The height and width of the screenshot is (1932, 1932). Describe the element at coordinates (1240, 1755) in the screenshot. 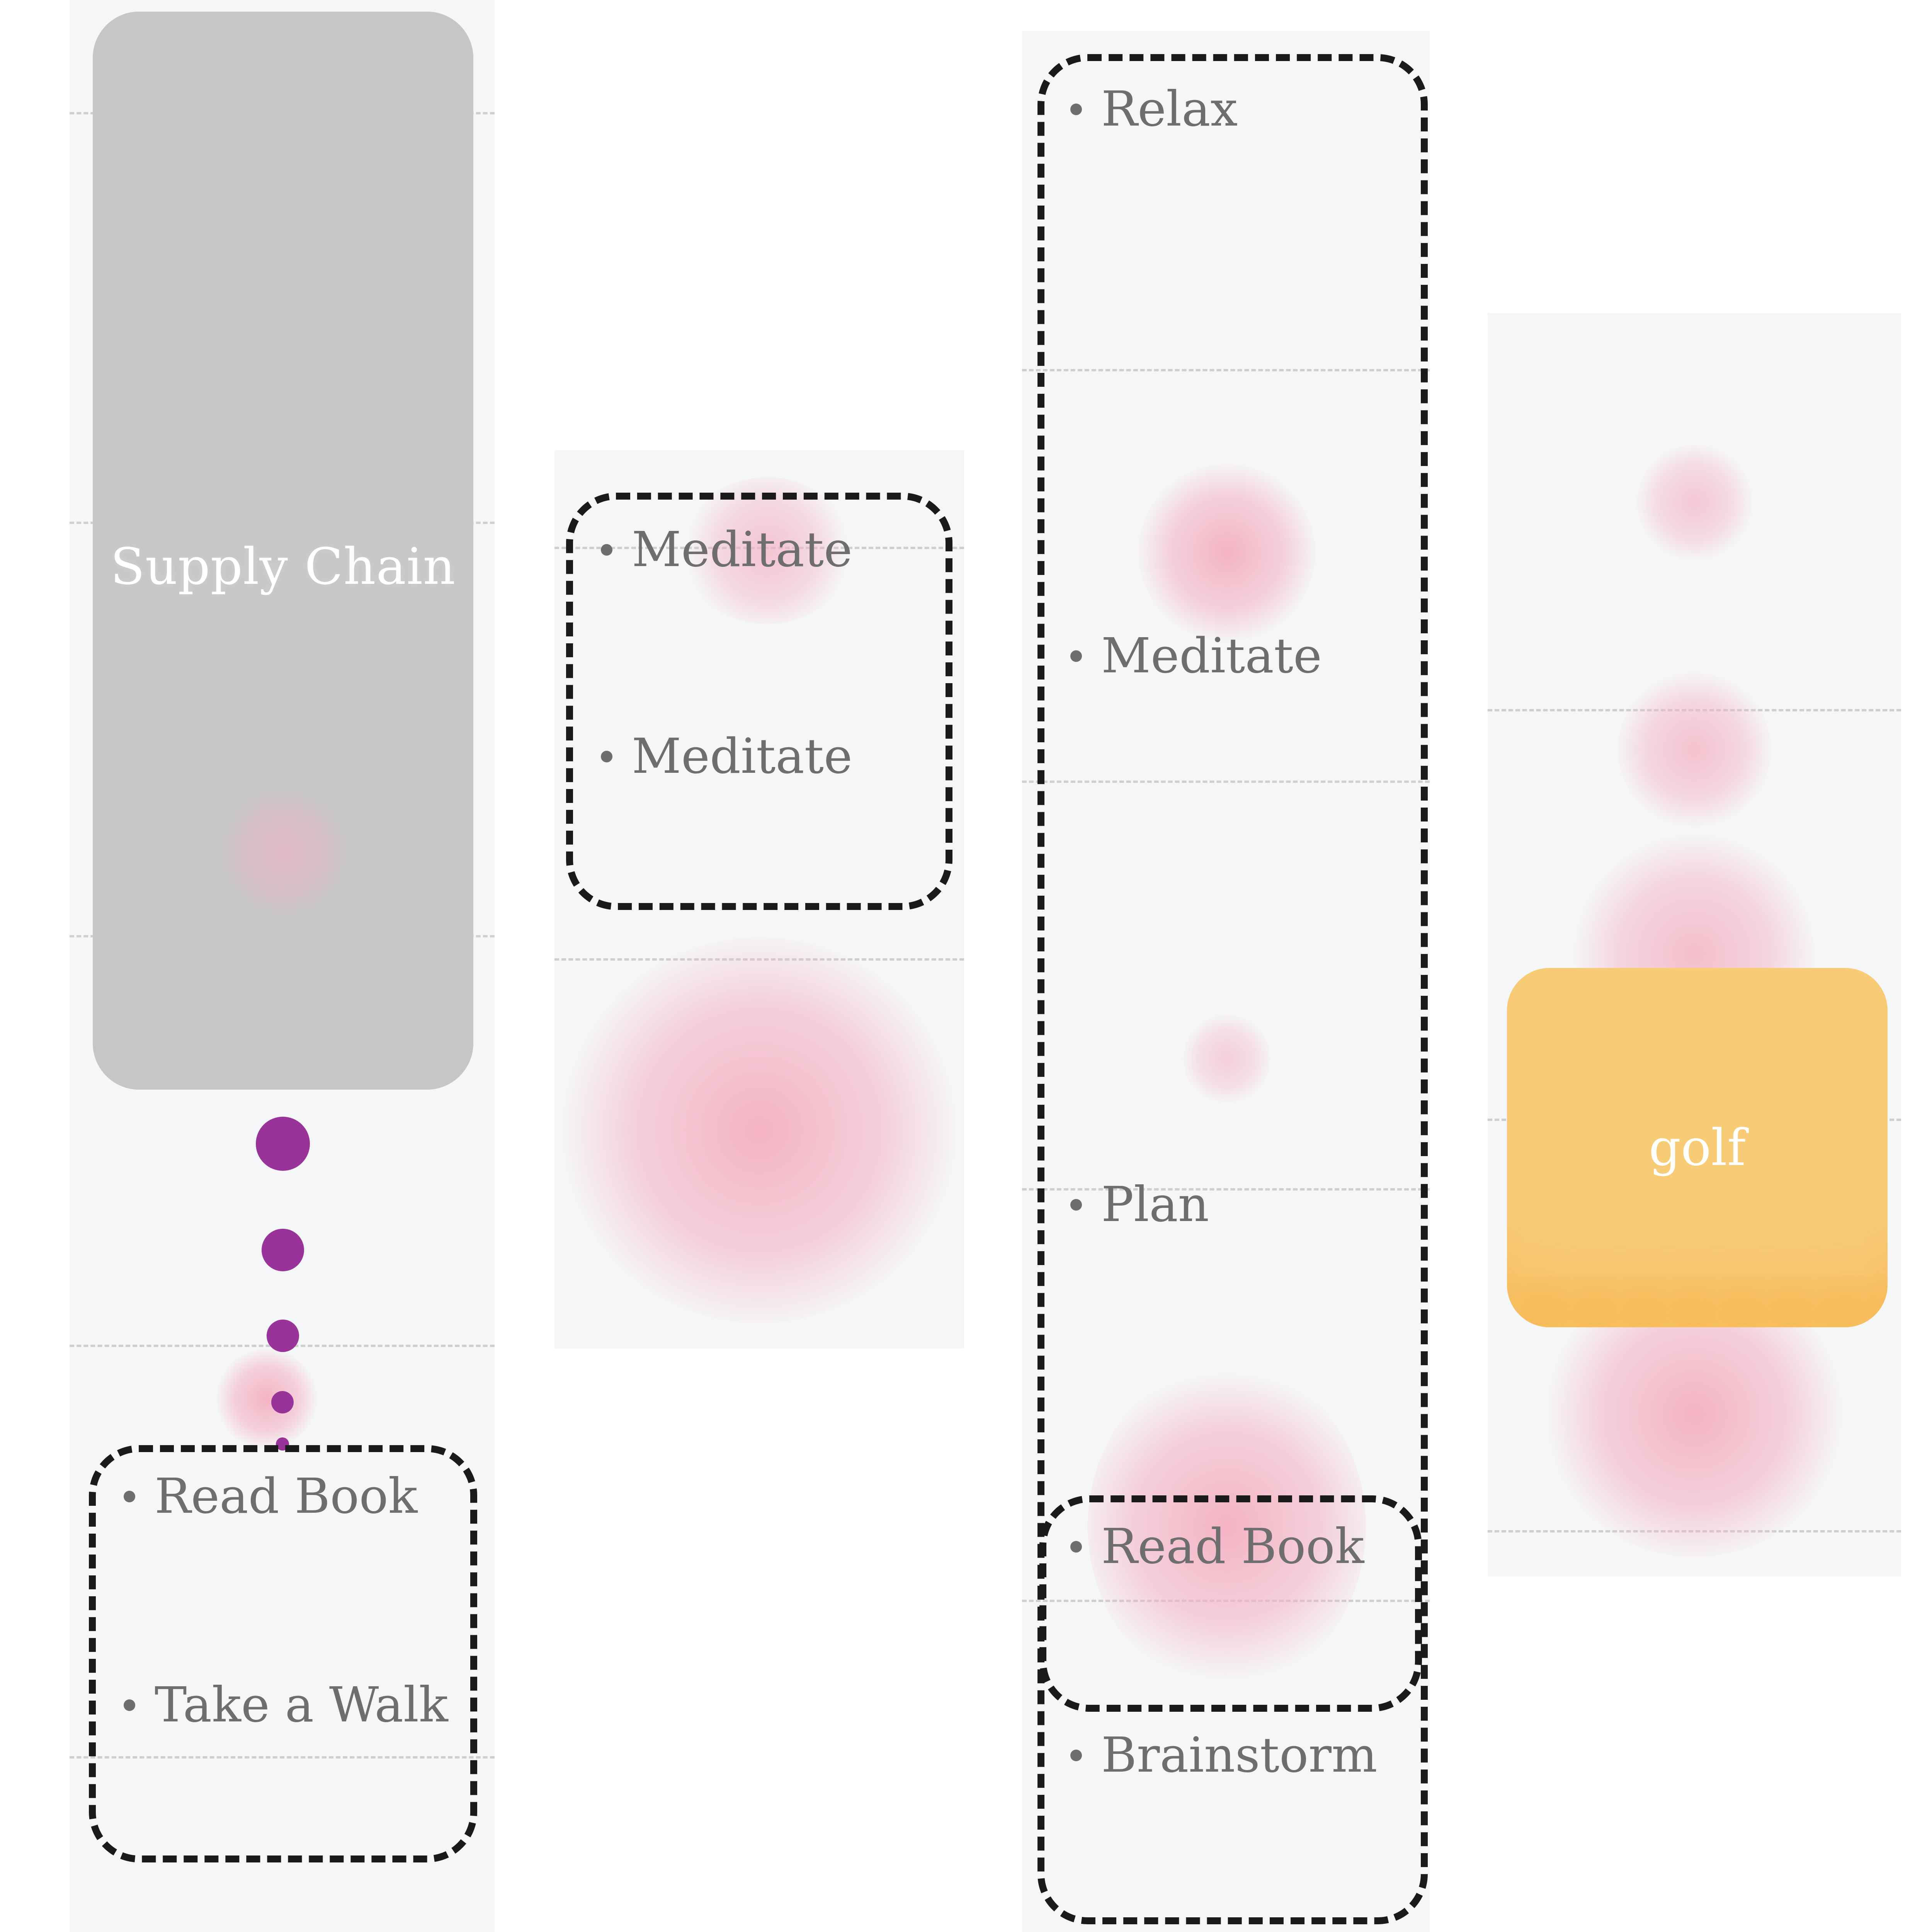

I see `task-label: Brainstorm` at that location.